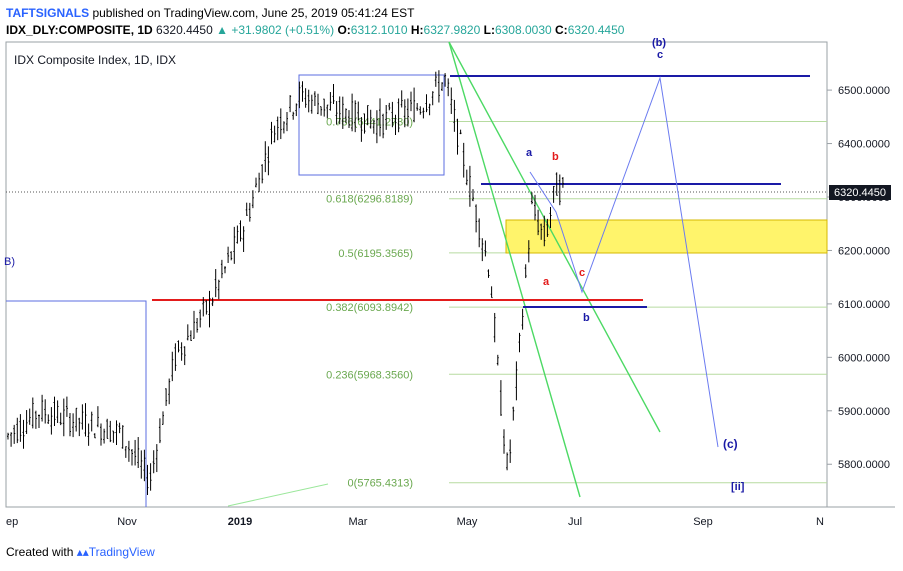 The height and width of the screenshot is (571, 903). What do you see at coordinates (121, 552) in the screenshot?
I see `tradingview-link: TradingView` at bounding box center [121, 552].